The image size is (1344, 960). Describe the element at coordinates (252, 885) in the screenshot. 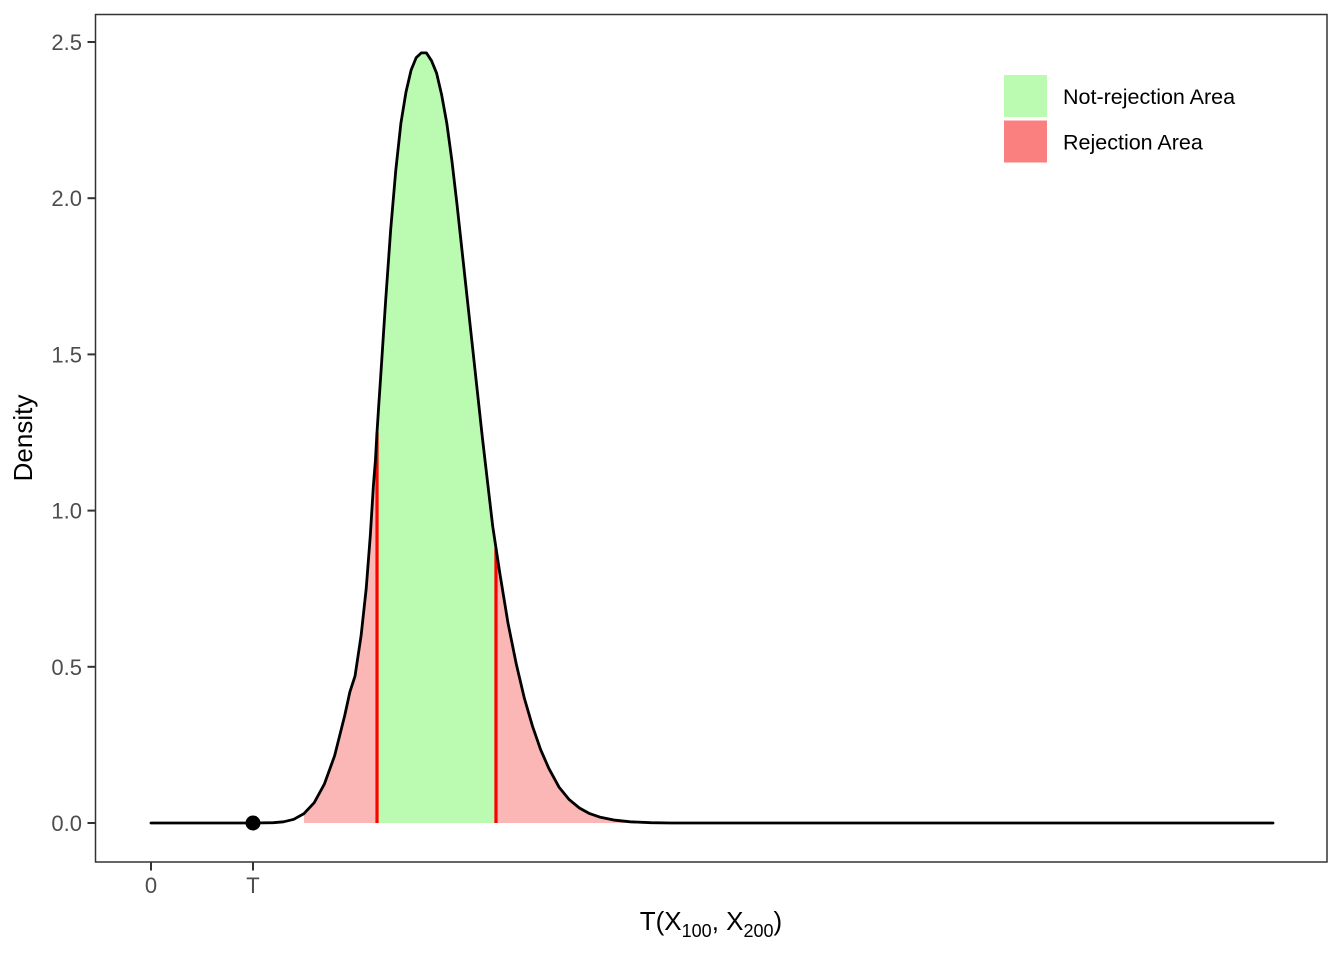

I see `x-tick-label-T: T` at that location.